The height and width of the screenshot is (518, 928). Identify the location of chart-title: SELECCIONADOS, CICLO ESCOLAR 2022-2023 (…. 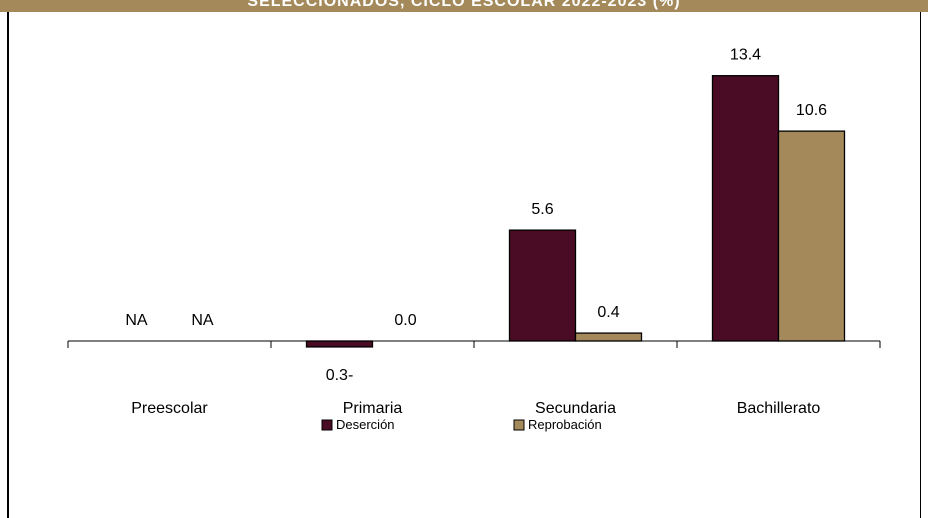
(464, 5).